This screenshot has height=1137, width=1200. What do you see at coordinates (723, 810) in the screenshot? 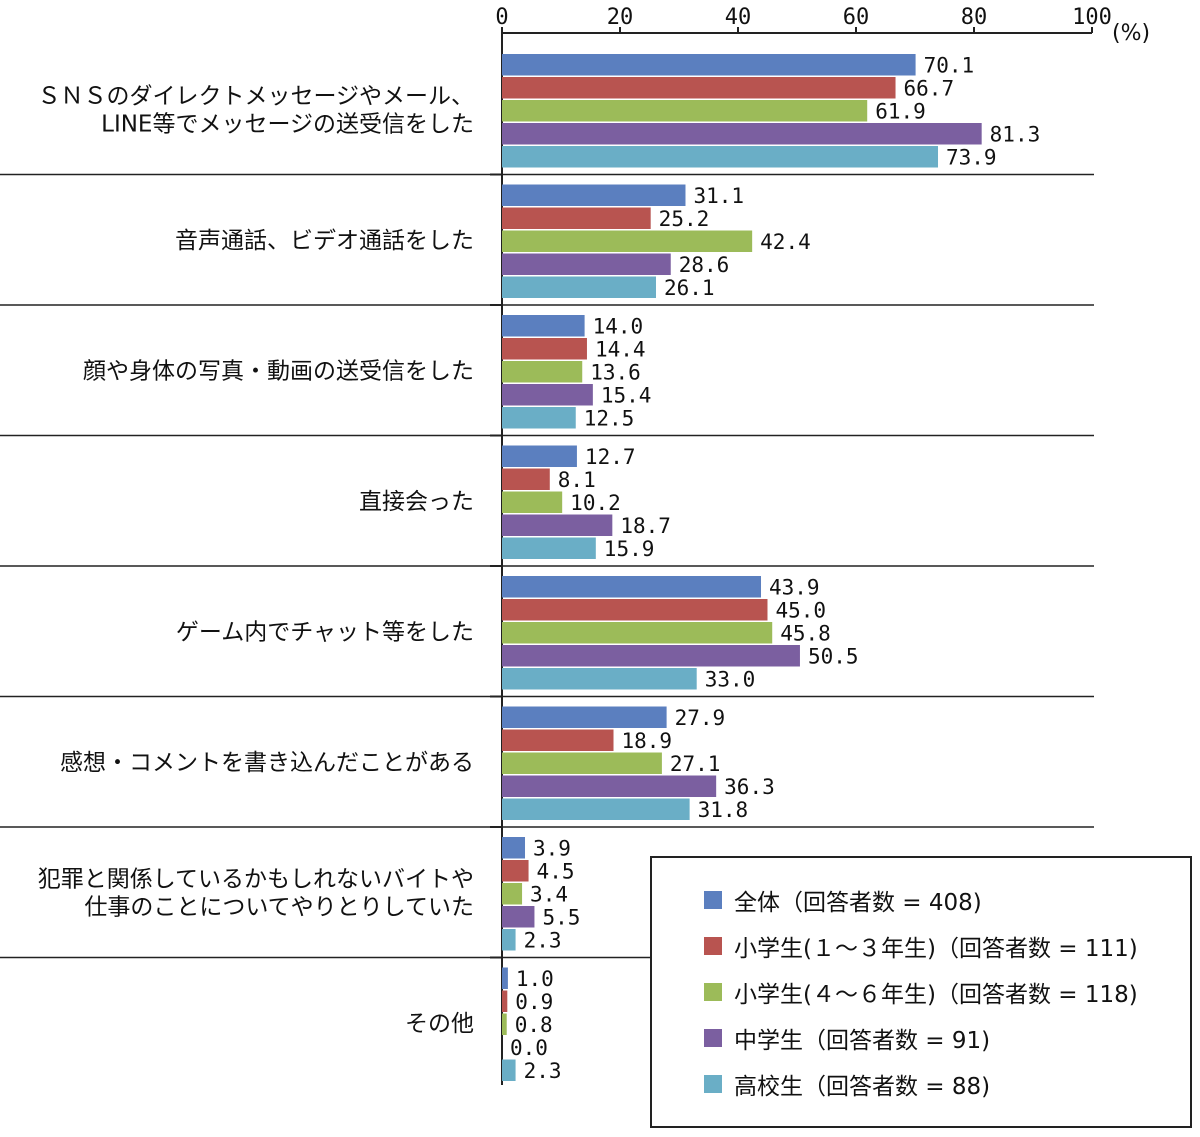
I see `data-label: 31.8` at bounding box center [723, 810].